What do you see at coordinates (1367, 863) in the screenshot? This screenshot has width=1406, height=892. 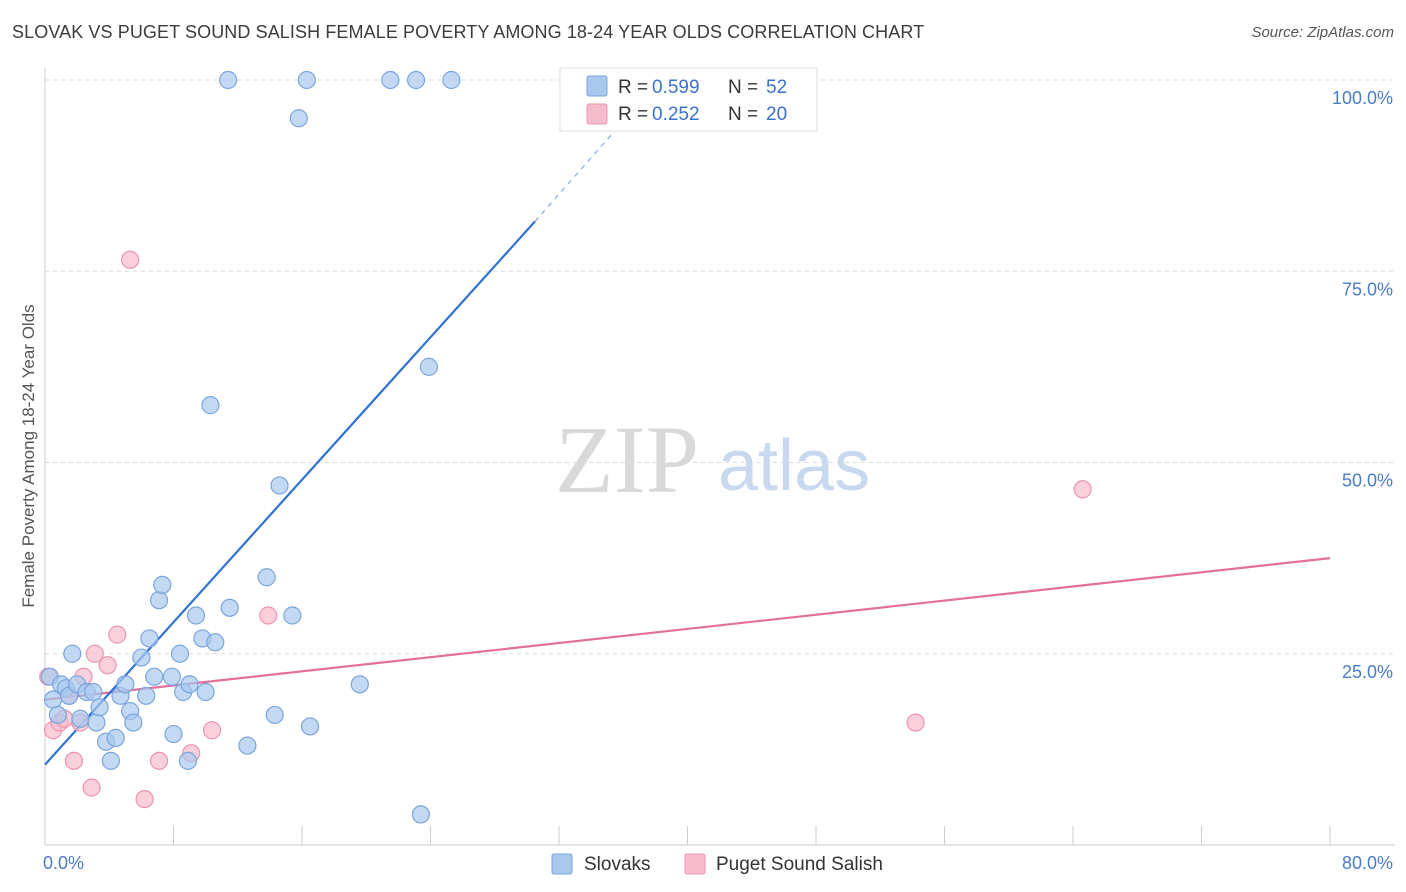 I see `x-tick-label-max: 80.0%` at bounding box center [1367, 863].